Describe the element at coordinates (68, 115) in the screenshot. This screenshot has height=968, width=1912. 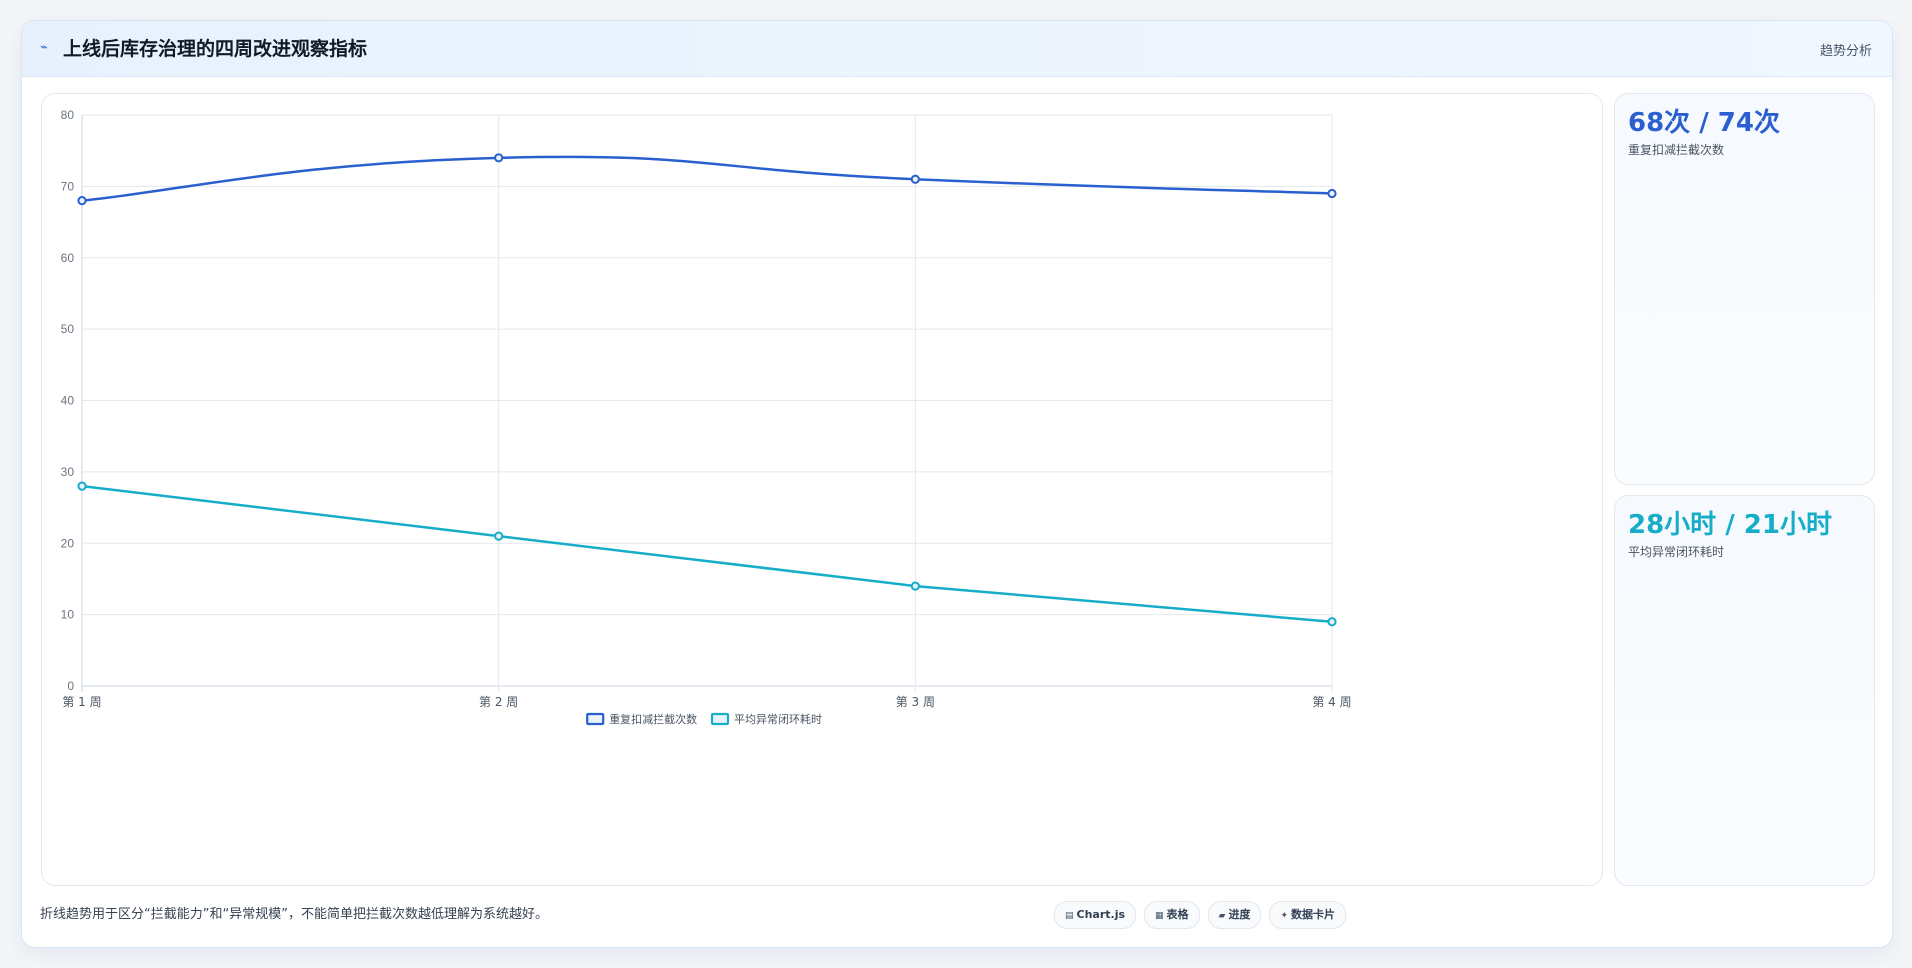
I see `y-tick-label: 80` at that location.